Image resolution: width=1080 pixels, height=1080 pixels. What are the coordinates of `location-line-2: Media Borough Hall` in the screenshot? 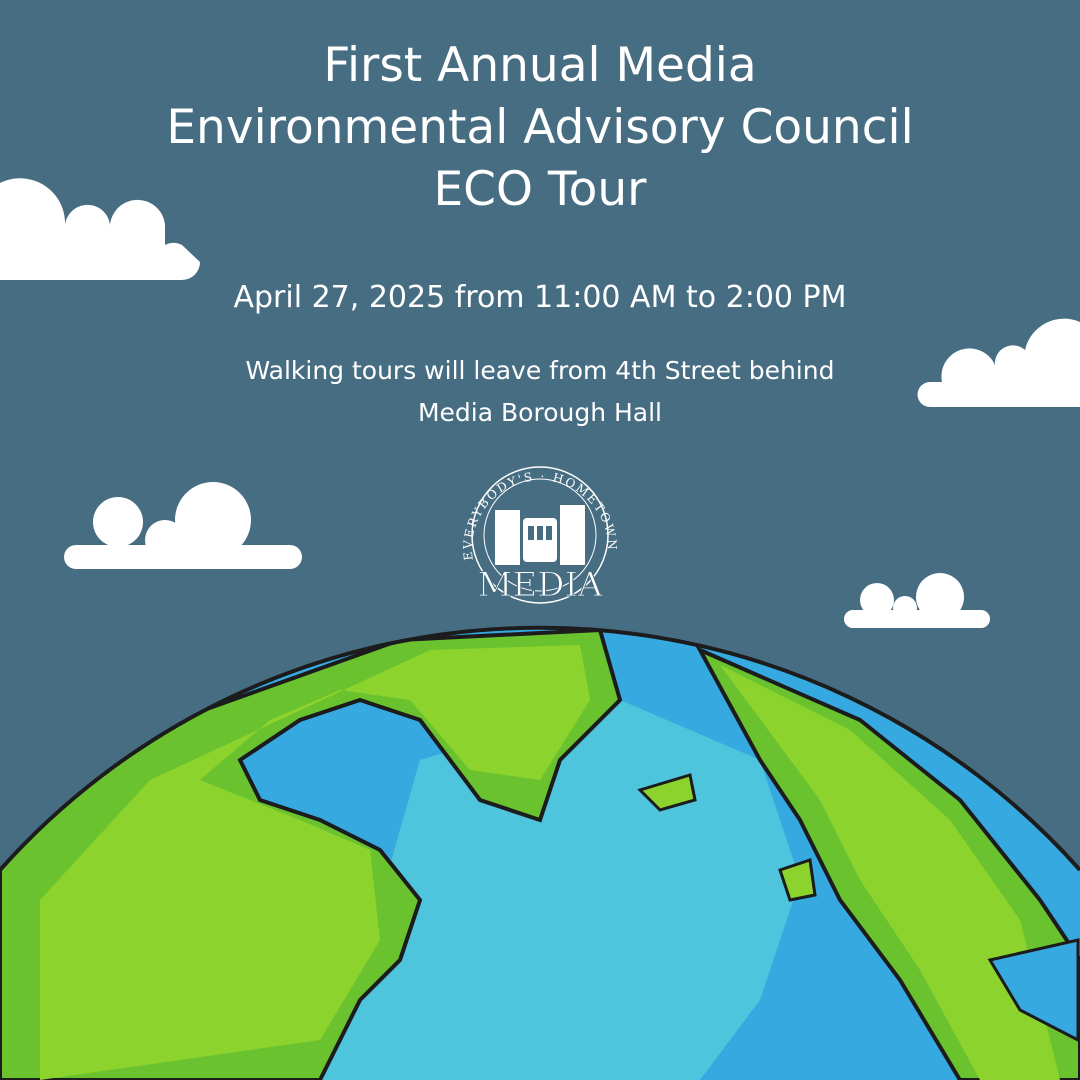 It's located at (540, 412).